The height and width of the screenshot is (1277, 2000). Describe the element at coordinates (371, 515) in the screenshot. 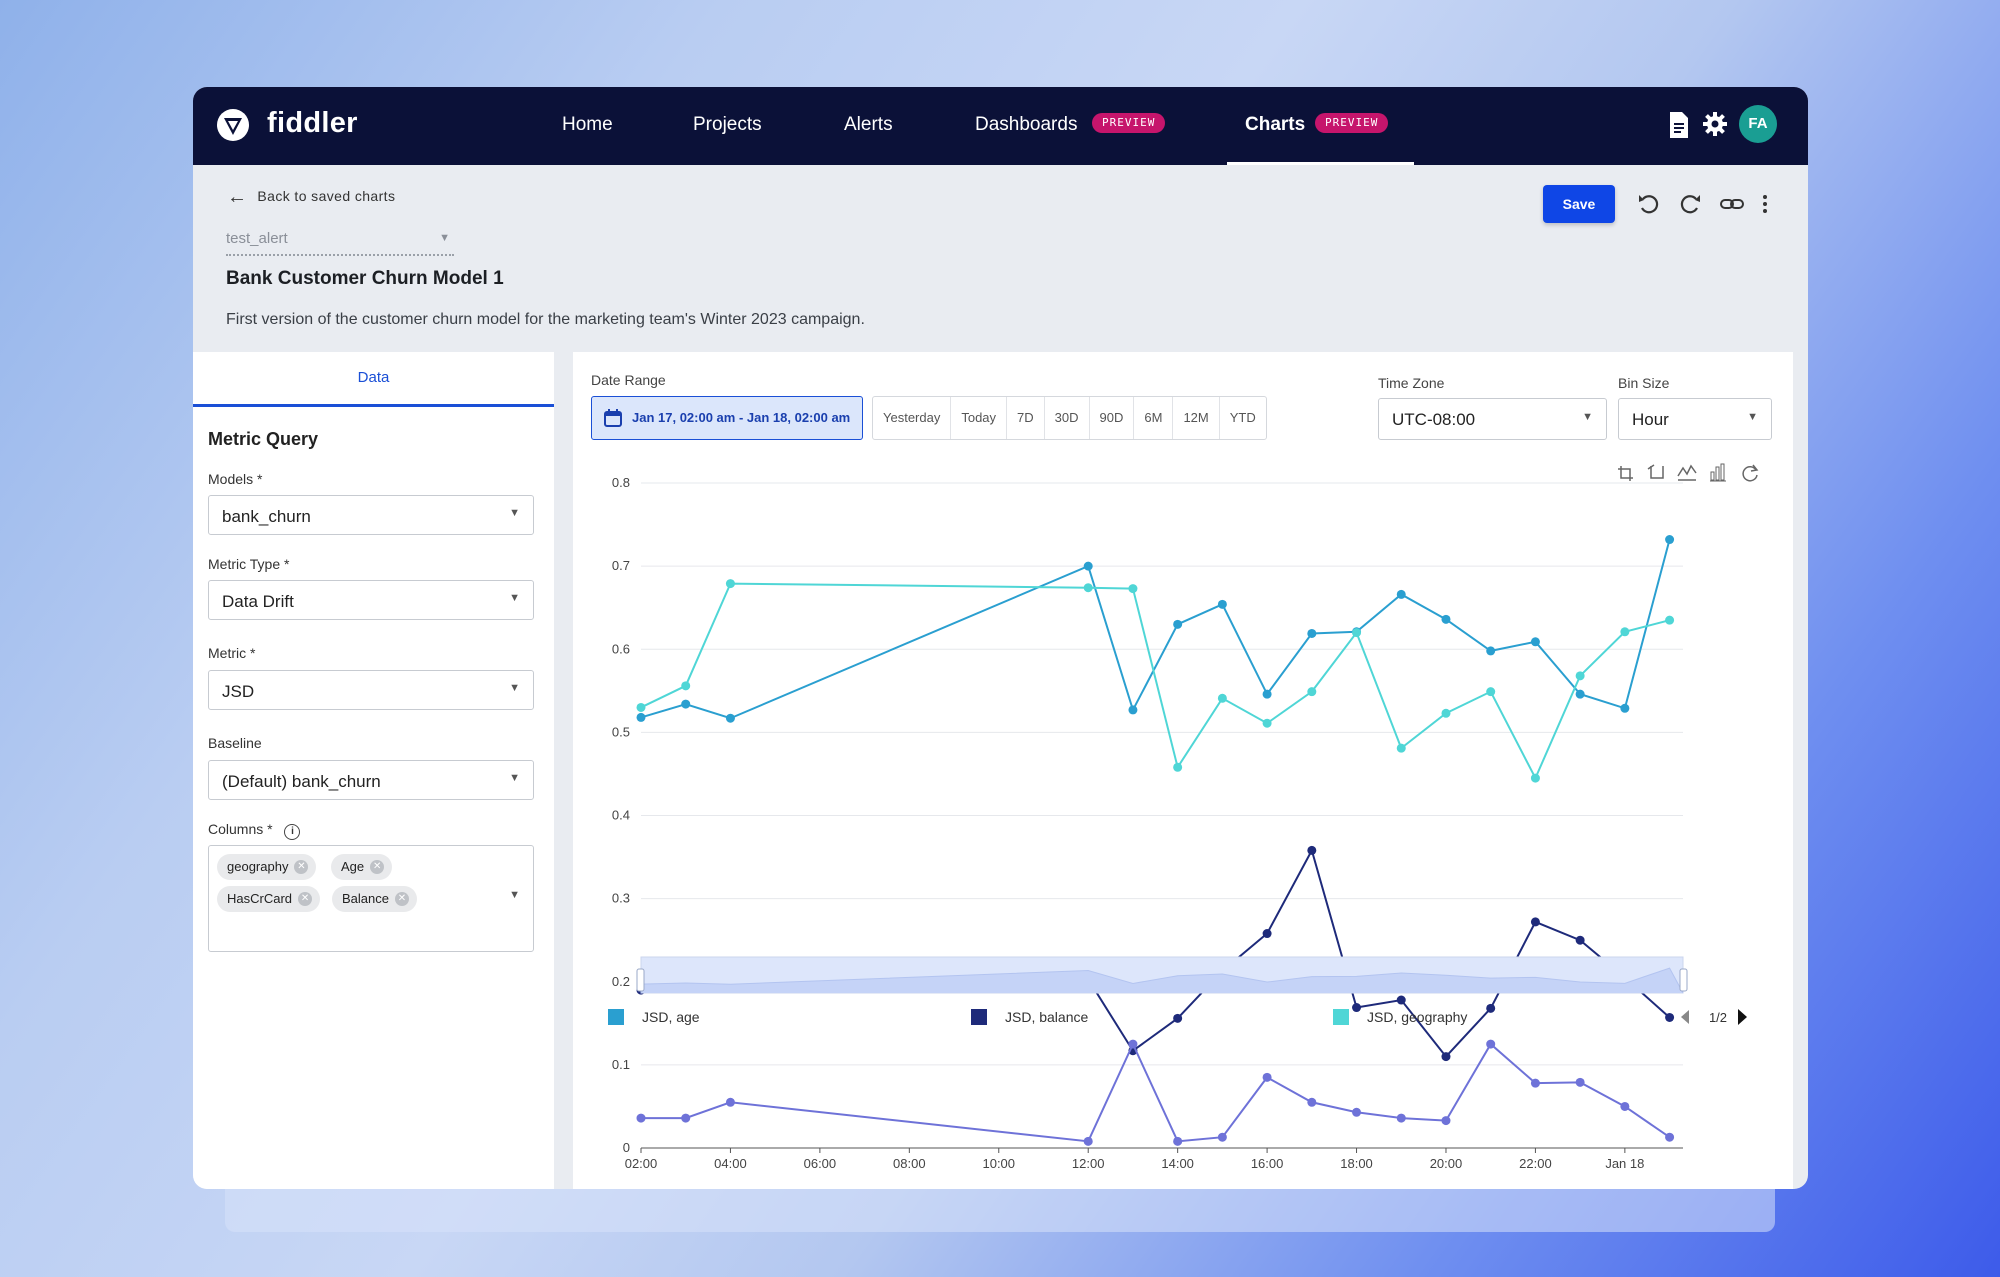

I see `models-select: bank_churn ▼` at that location.